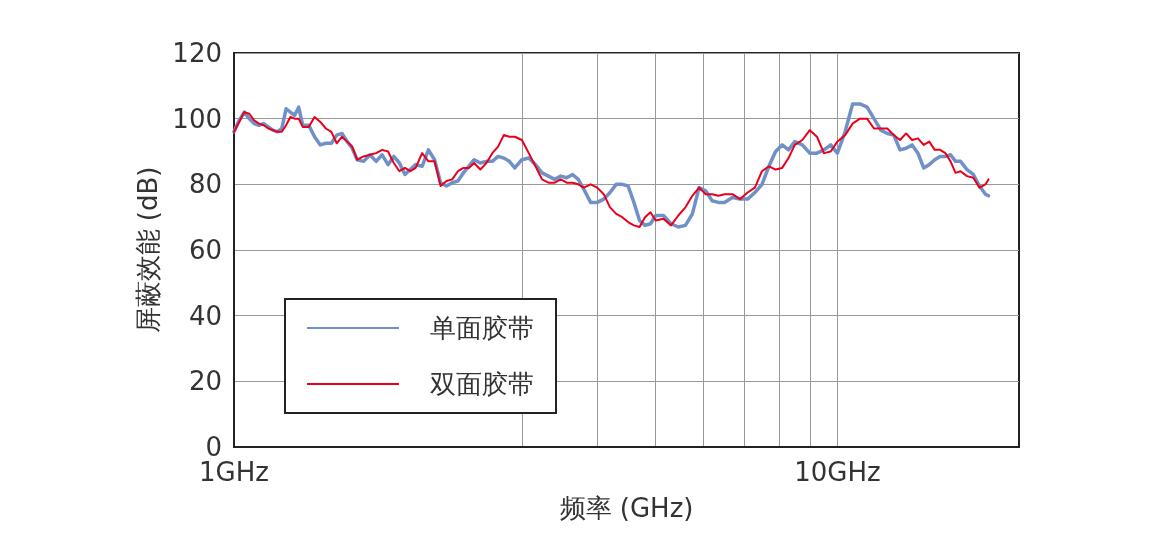 This screenshot has width=1160, height=547. I want to click on y-tick-label: 20, so click(205, 381).